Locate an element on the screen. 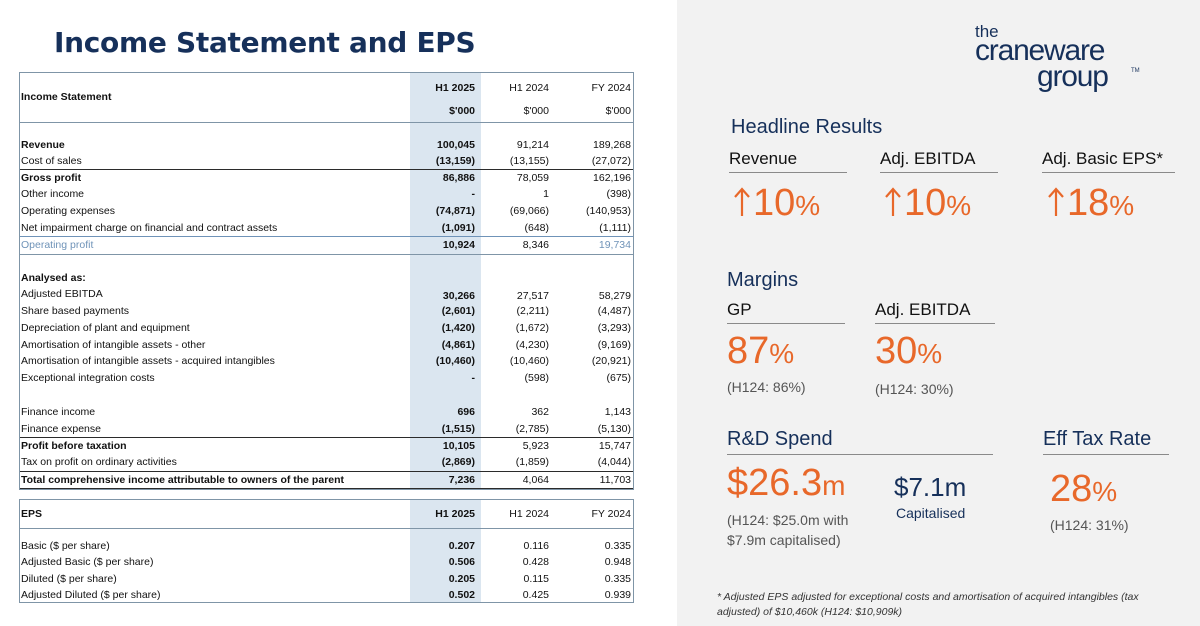 This screenshot has height=626, width=1200. ebitda-margin-value: 30 is located at coordinates (896, 351).